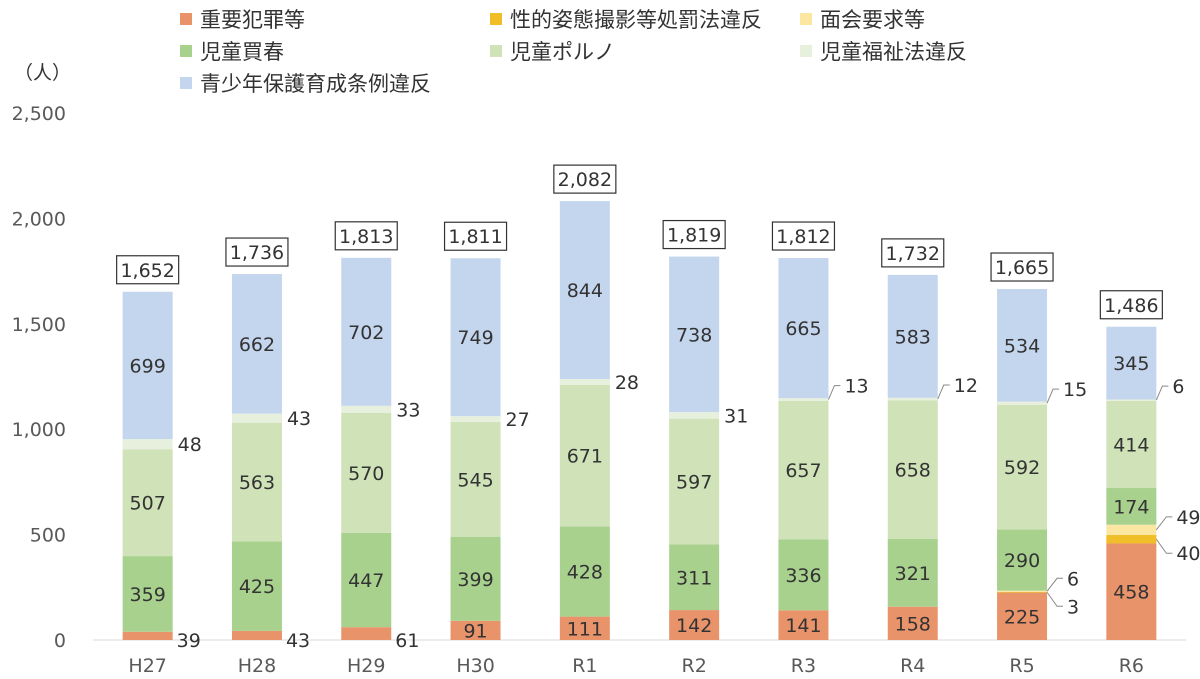 The height and width of the screenshot is (679, 1200). I want to click on data-label: 345, so click(1131, 364).